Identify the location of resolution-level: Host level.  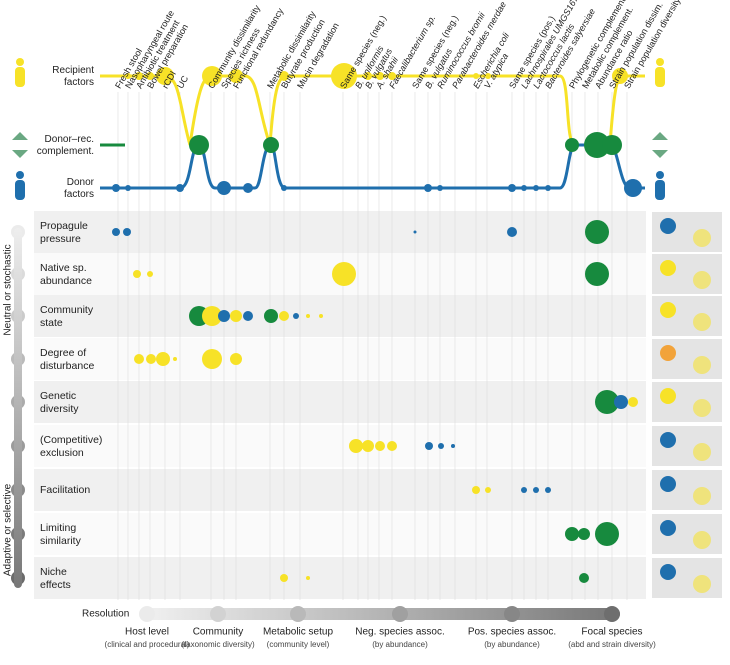
(147, 632).